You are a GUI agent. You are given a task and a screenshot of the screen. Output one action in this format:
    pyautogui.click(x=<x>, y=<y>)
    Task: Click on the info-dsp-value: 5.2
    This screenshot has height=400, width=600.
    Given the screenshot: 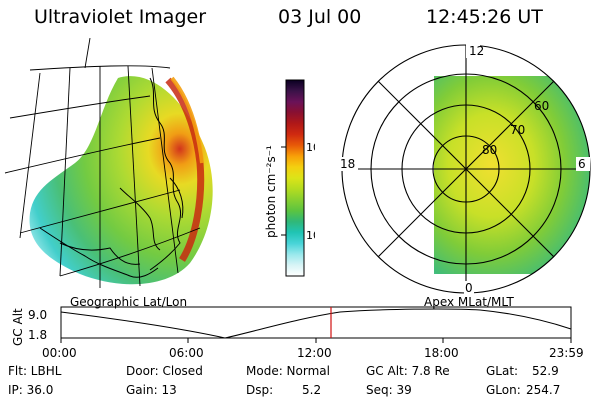 What is the action you would take?
    pyautogui.click(x=312, y=390)
    